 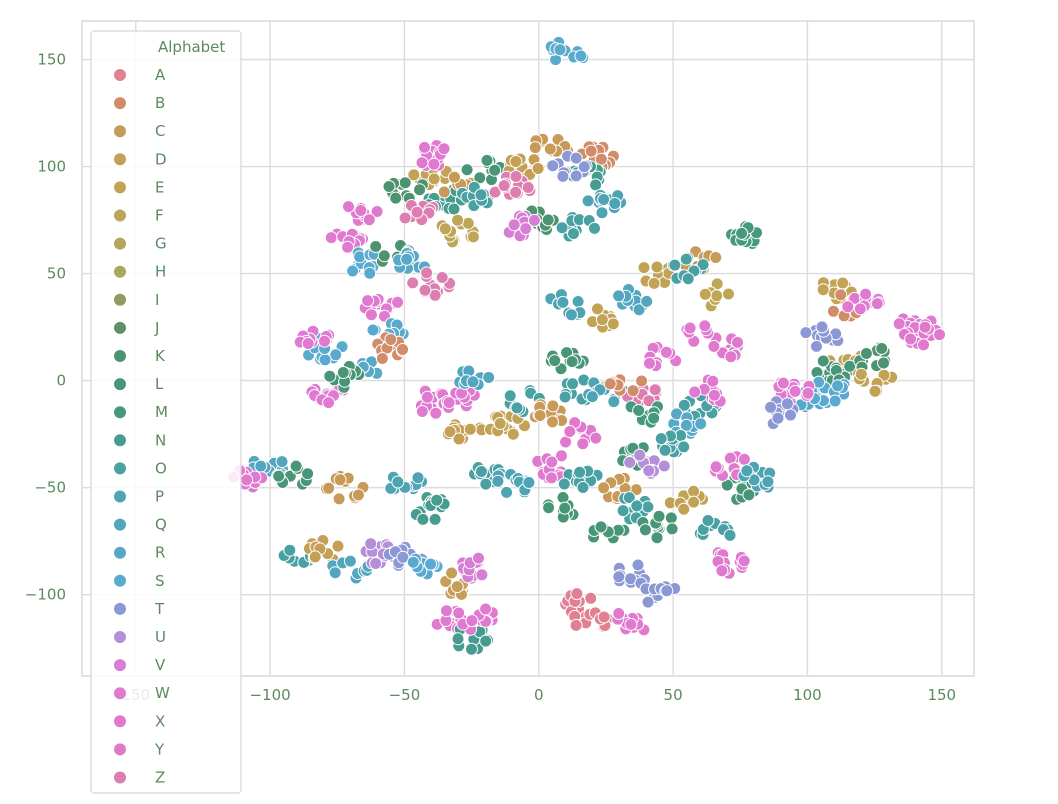 I want to click on legend-marker-g, so click(x=120, y=243).